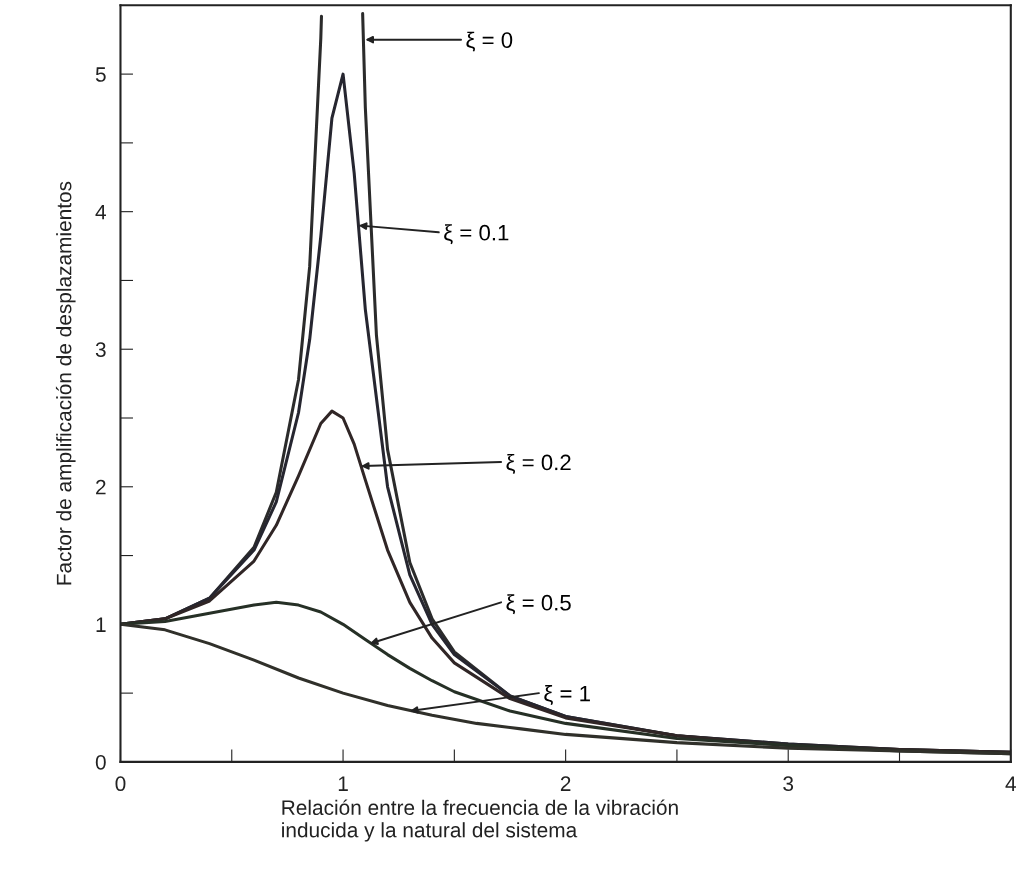 The width and height of the screenshot is (1021, 888). Describe the element at coordinates (1010, 783) in the screenshot. I see `x-tick-label: 4` at that location.